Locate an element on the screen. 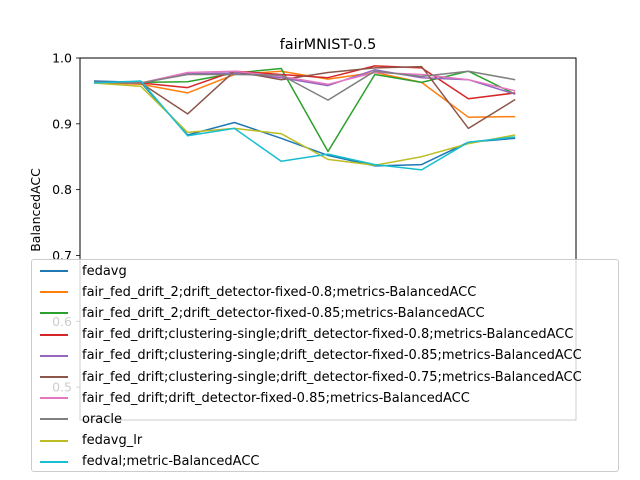 This screenshot has width=640, height=480. legend-item: fedavg is located at coordinates (83, 271).